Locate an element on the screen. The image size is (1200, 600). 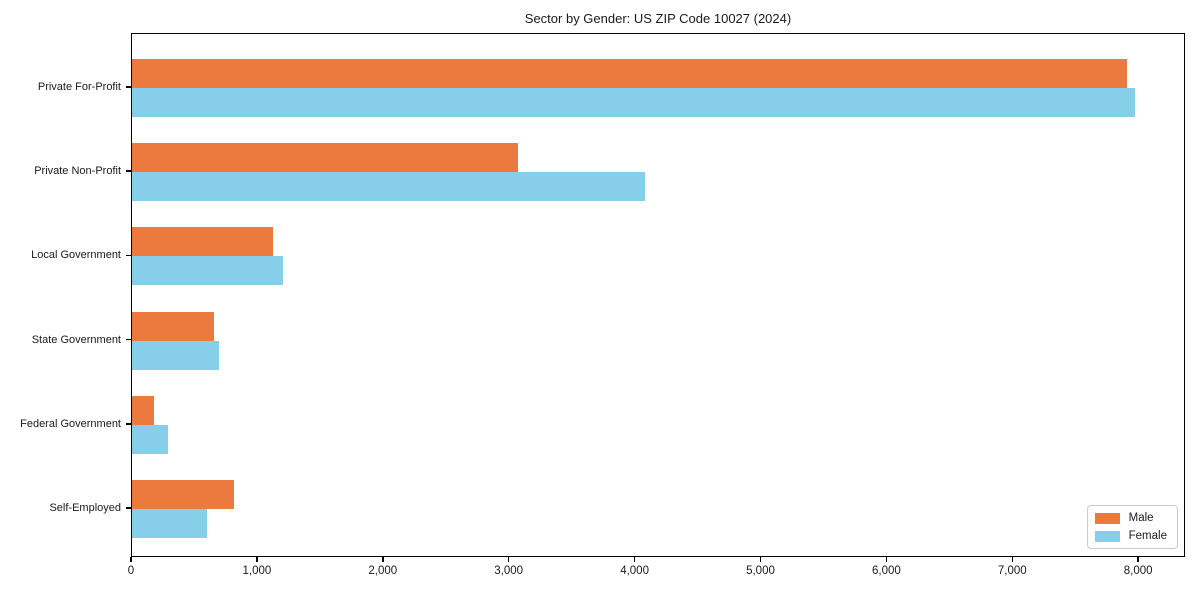
x-tick-label-0: 0 is located at coordinates (131, 571).